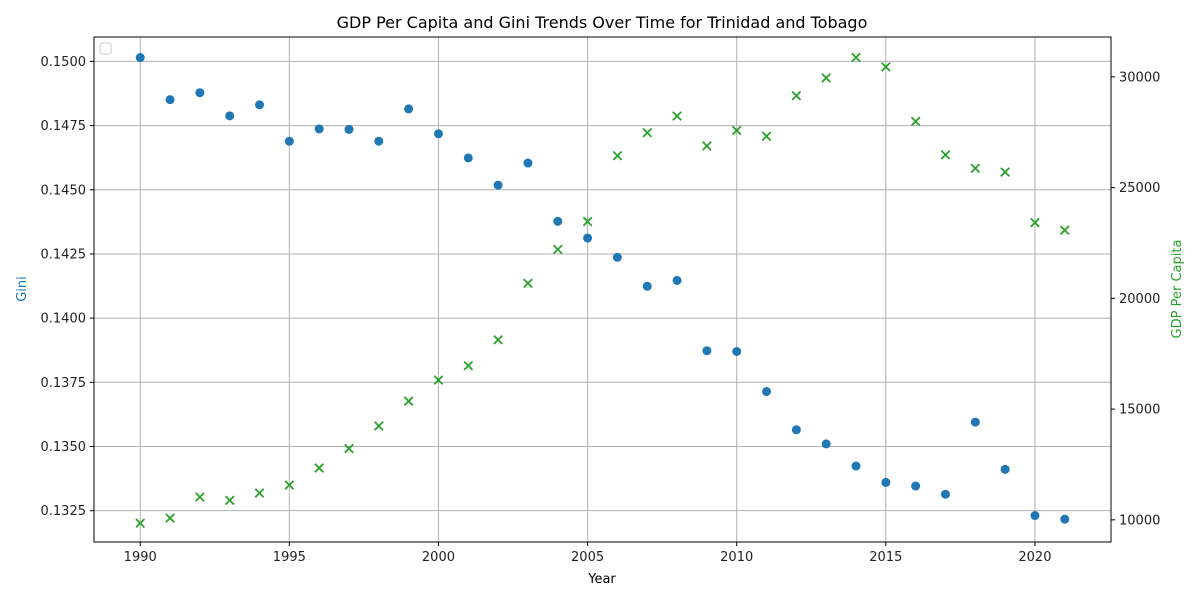 This screenshot has width=1200, height=600. Describe the element at coordinates (1034, 557) in the screenshot. I see `x-tick-label: 2020` at that location.